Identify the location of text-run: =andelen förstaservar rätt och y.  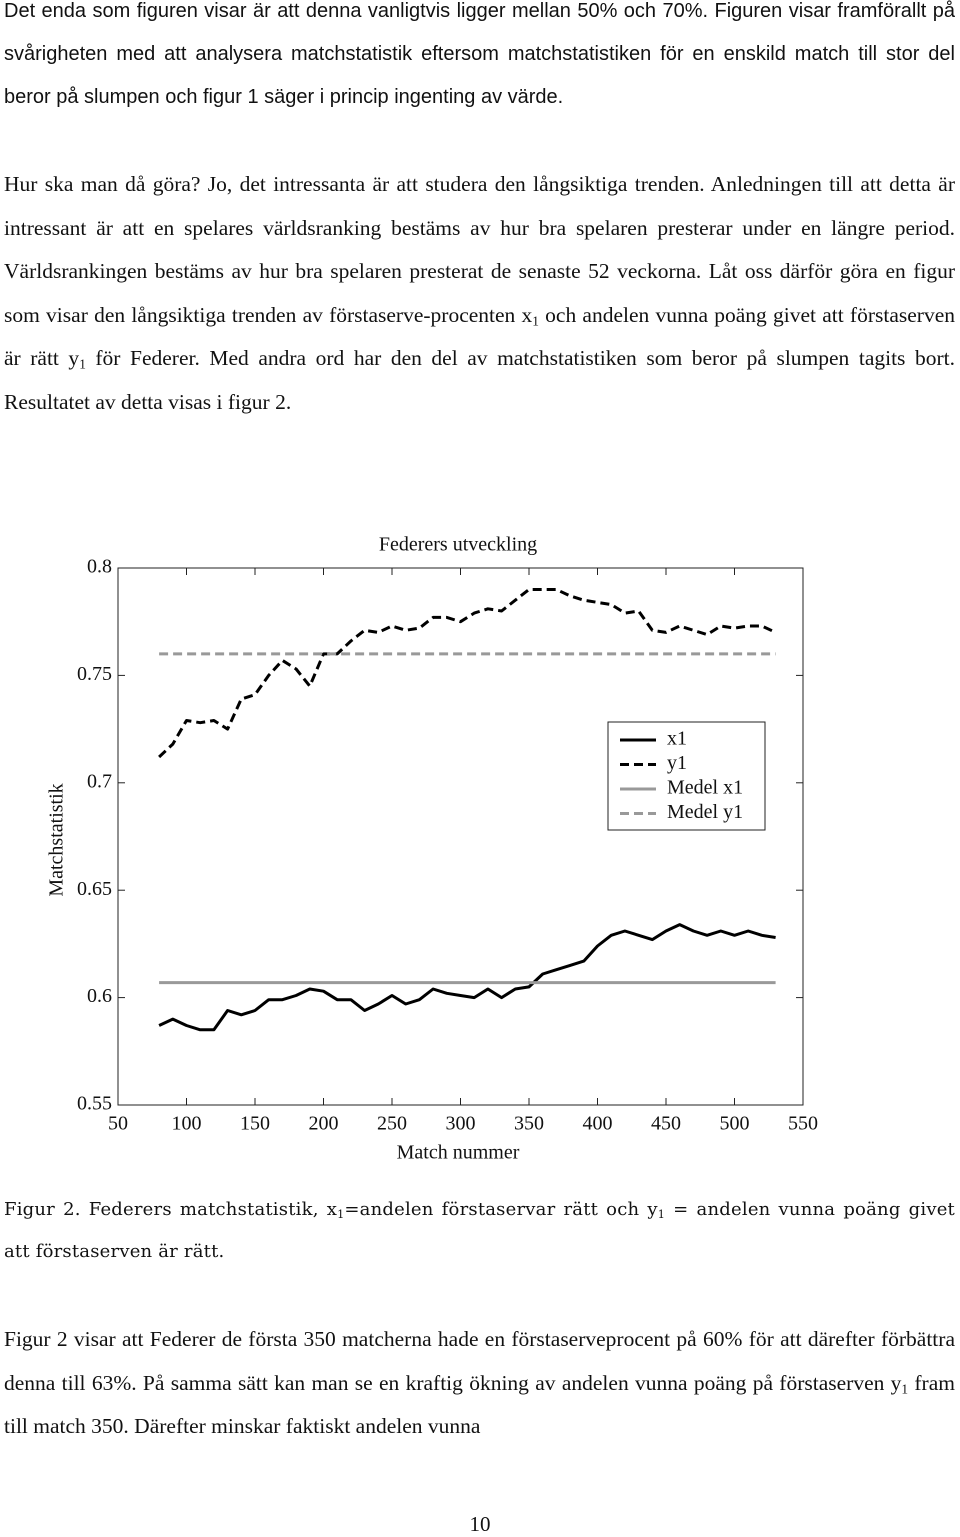
(501, 1209).